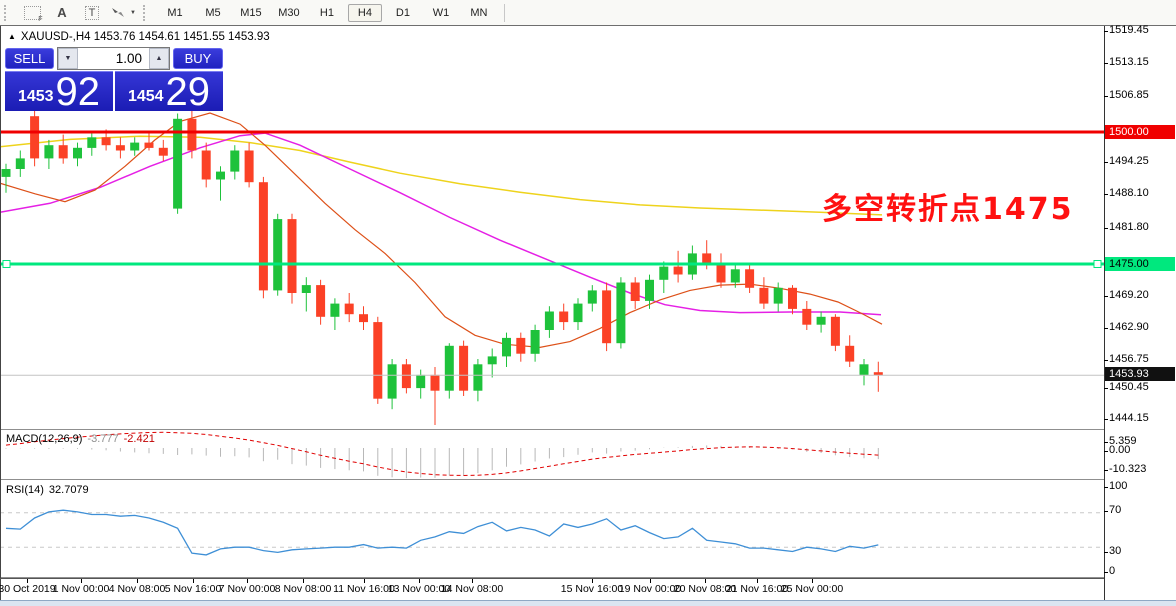 The image size is (1176, 606). I want to click on time-label: 8 Nov 08:00, so click(303, 589).